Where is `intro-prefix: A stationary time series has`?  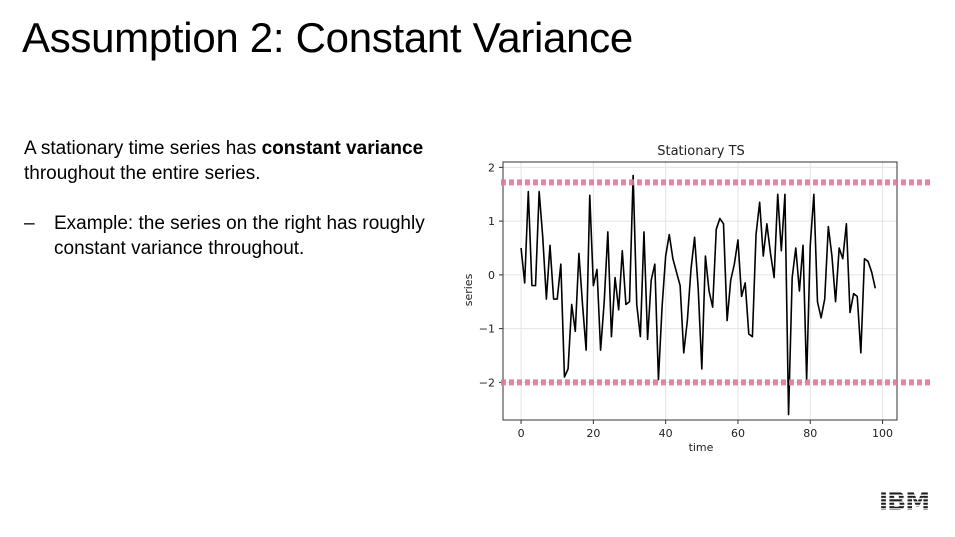
intro-prefix: A stationary time series has is located at coordinates (143, 148).